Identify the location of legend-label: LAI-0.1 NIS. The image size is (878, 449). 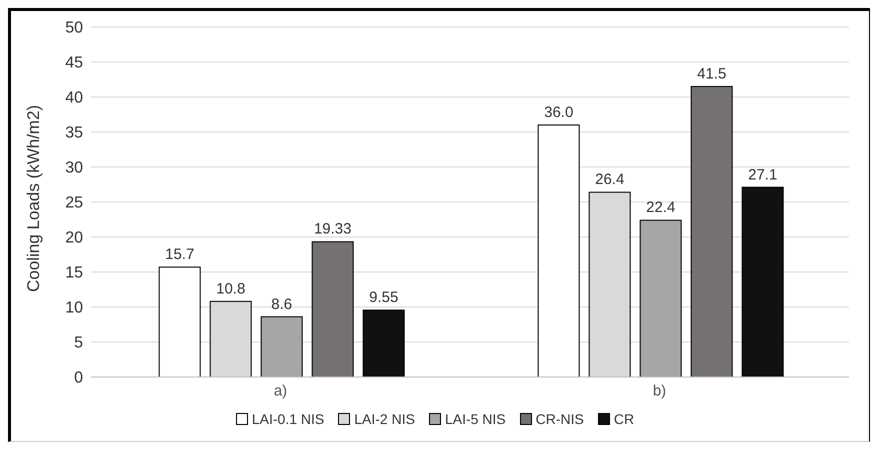
(288, 419).